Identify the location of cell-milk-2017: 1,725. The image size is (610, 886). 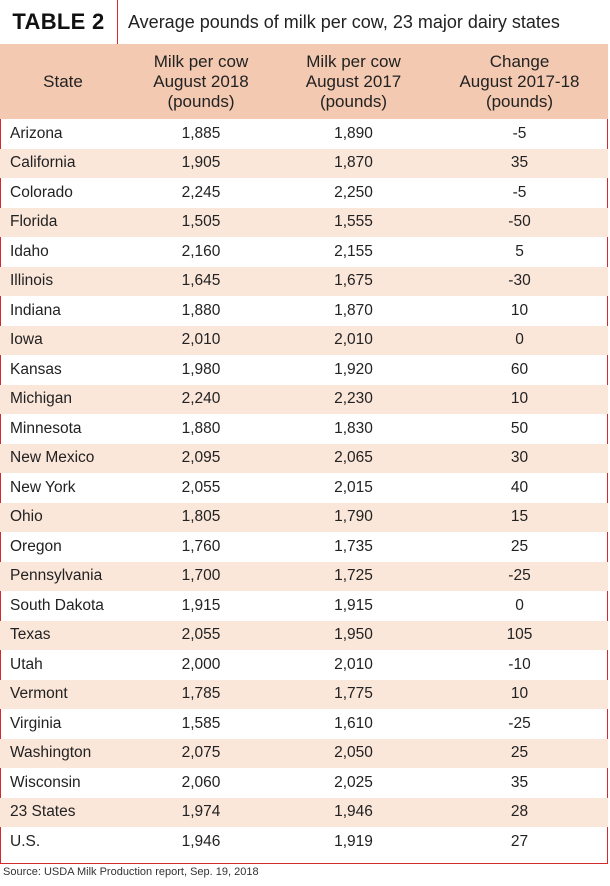
(353, 576).